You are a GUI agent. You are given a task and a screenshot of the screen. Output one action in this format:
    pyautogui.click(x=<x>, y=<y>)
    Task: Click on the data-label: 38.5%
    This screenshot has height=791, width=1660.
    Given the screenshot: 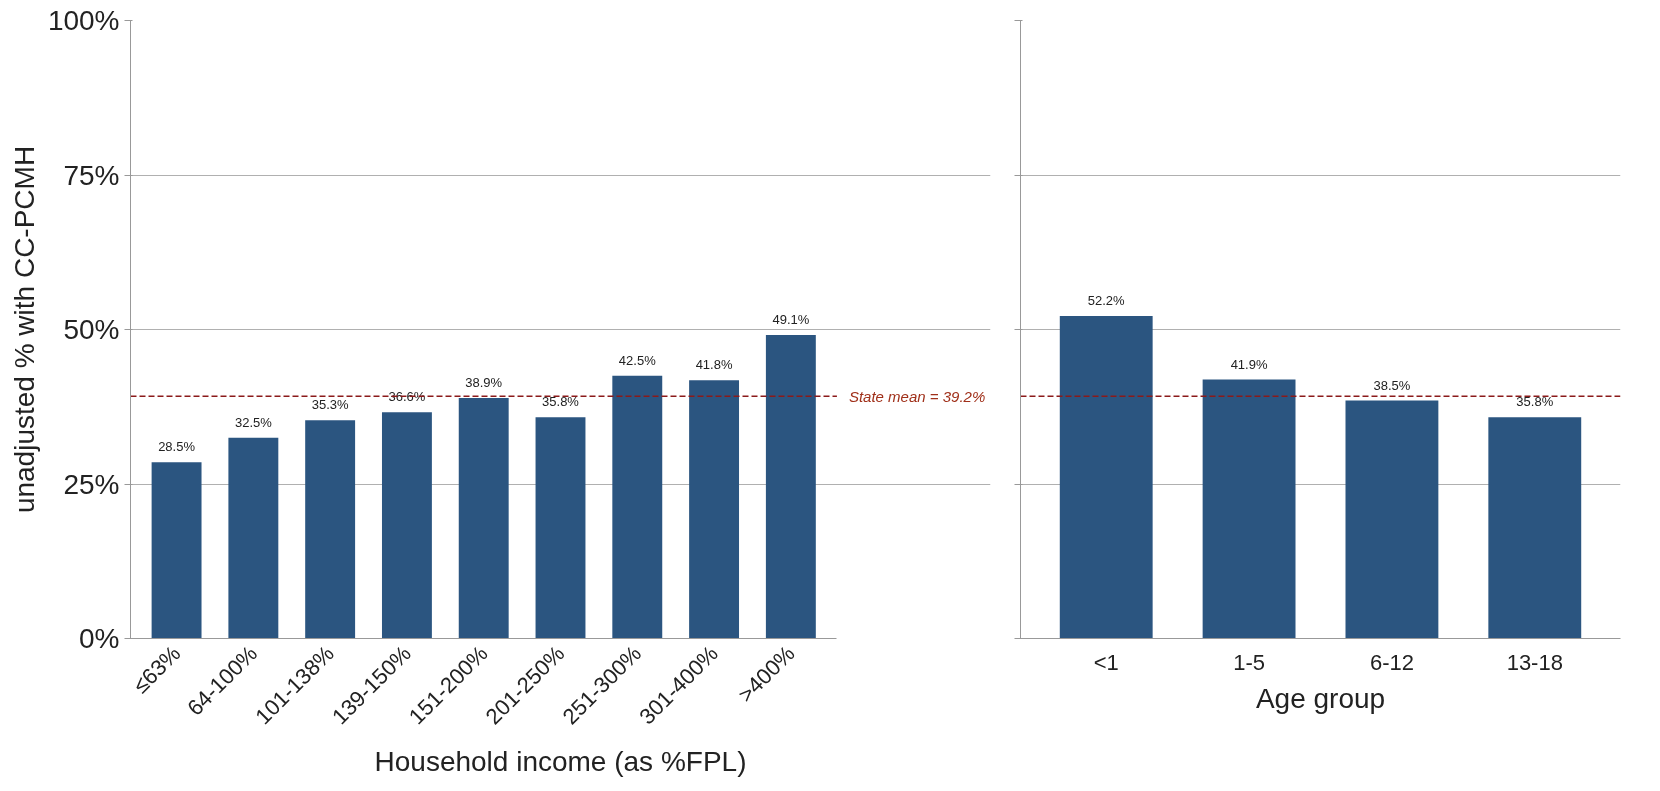 What is the action you would take?
    pyautogui.click(x=1392, y=385)
    